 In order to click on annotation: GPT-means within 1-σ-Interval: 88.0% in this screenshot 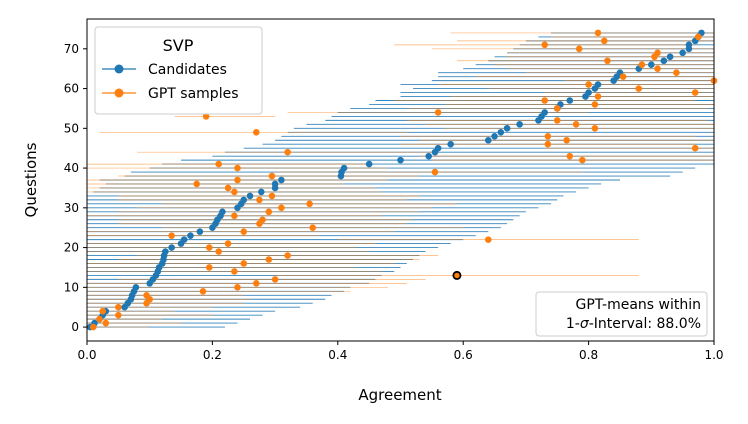, I will do `click(621, 314)`.